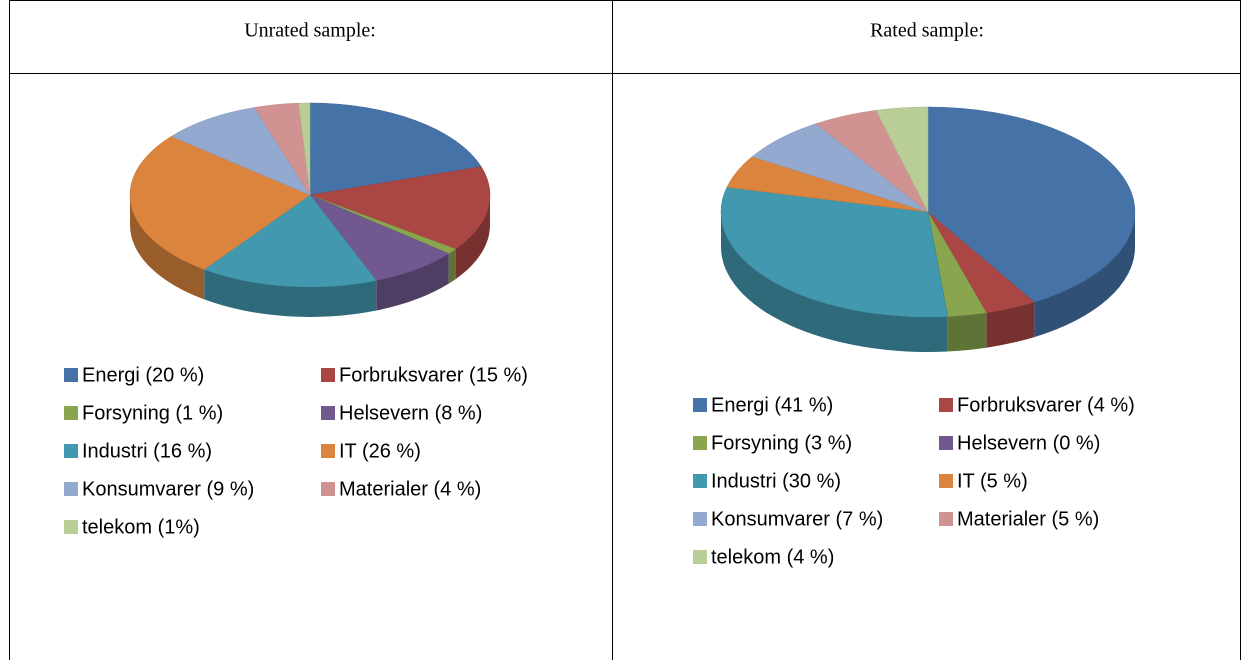 Image resolution: width=1241 pixels, height=660 pixels. I want to click on legend-label: Forsyning (3 %), so click(781, 443).